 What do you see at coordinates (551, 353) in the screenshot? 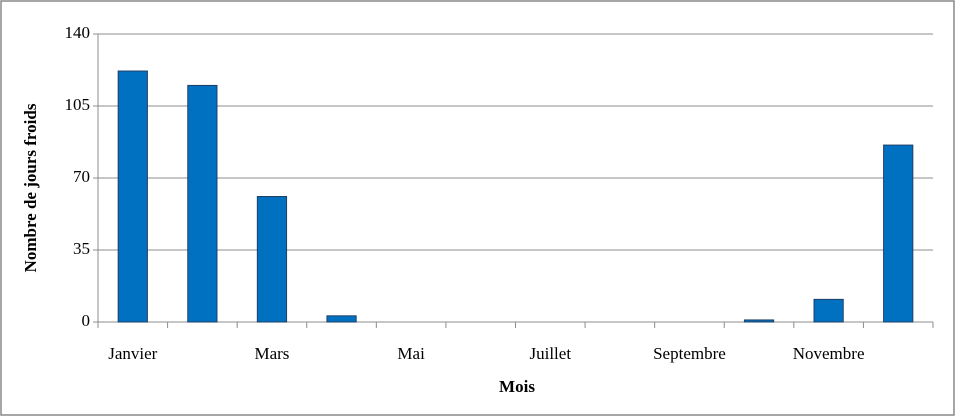
I see `x-tick-label: Juillet` at bounding box center [551, 353].